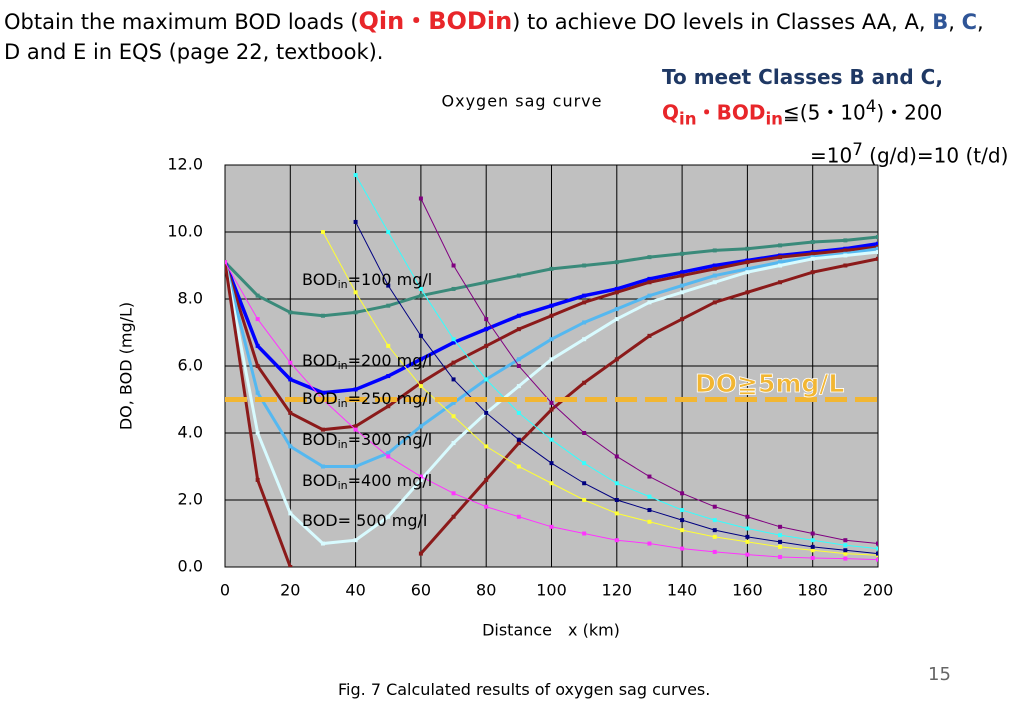 The image size is (1024, 706). What do you see at coordinates (355, 590) in the screenshot?
I see `x-tick-label: 40` at bounding box center [355, 590].